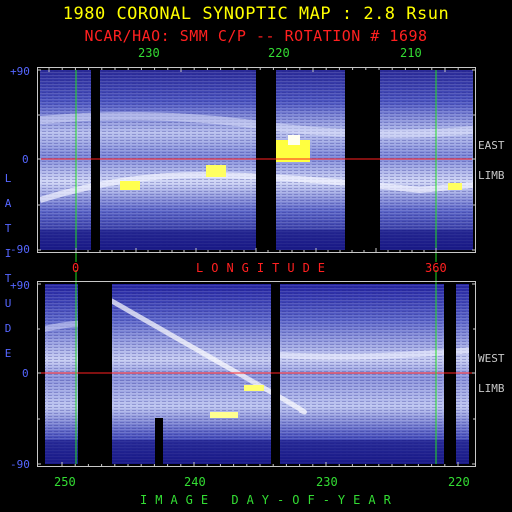  I want to click on top-day-tick-230: 230, so click(149, 53).